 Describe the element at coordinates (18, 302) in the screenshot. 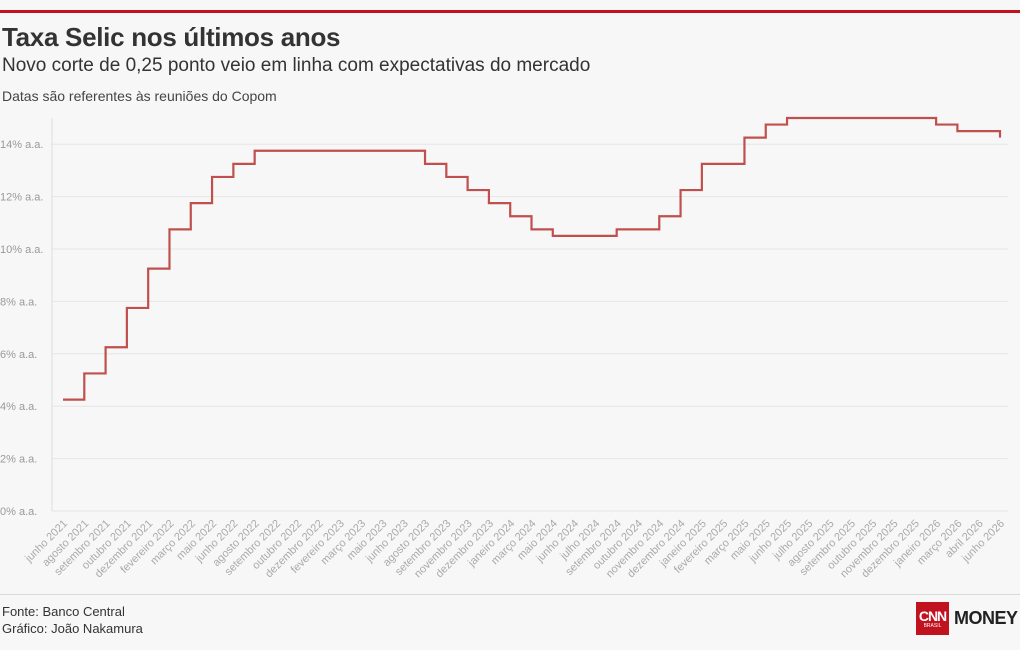

I see `y-tick-label: 8% a.a.` at that location.